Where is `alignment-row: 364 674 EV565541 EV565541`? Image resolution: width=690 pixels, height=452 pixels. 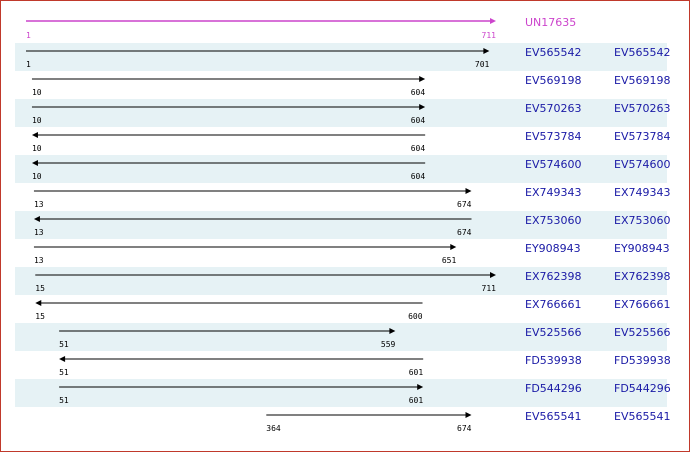
alignment-row: 364 674 EV565541 EV565541 is located at coordinates (468, 421).